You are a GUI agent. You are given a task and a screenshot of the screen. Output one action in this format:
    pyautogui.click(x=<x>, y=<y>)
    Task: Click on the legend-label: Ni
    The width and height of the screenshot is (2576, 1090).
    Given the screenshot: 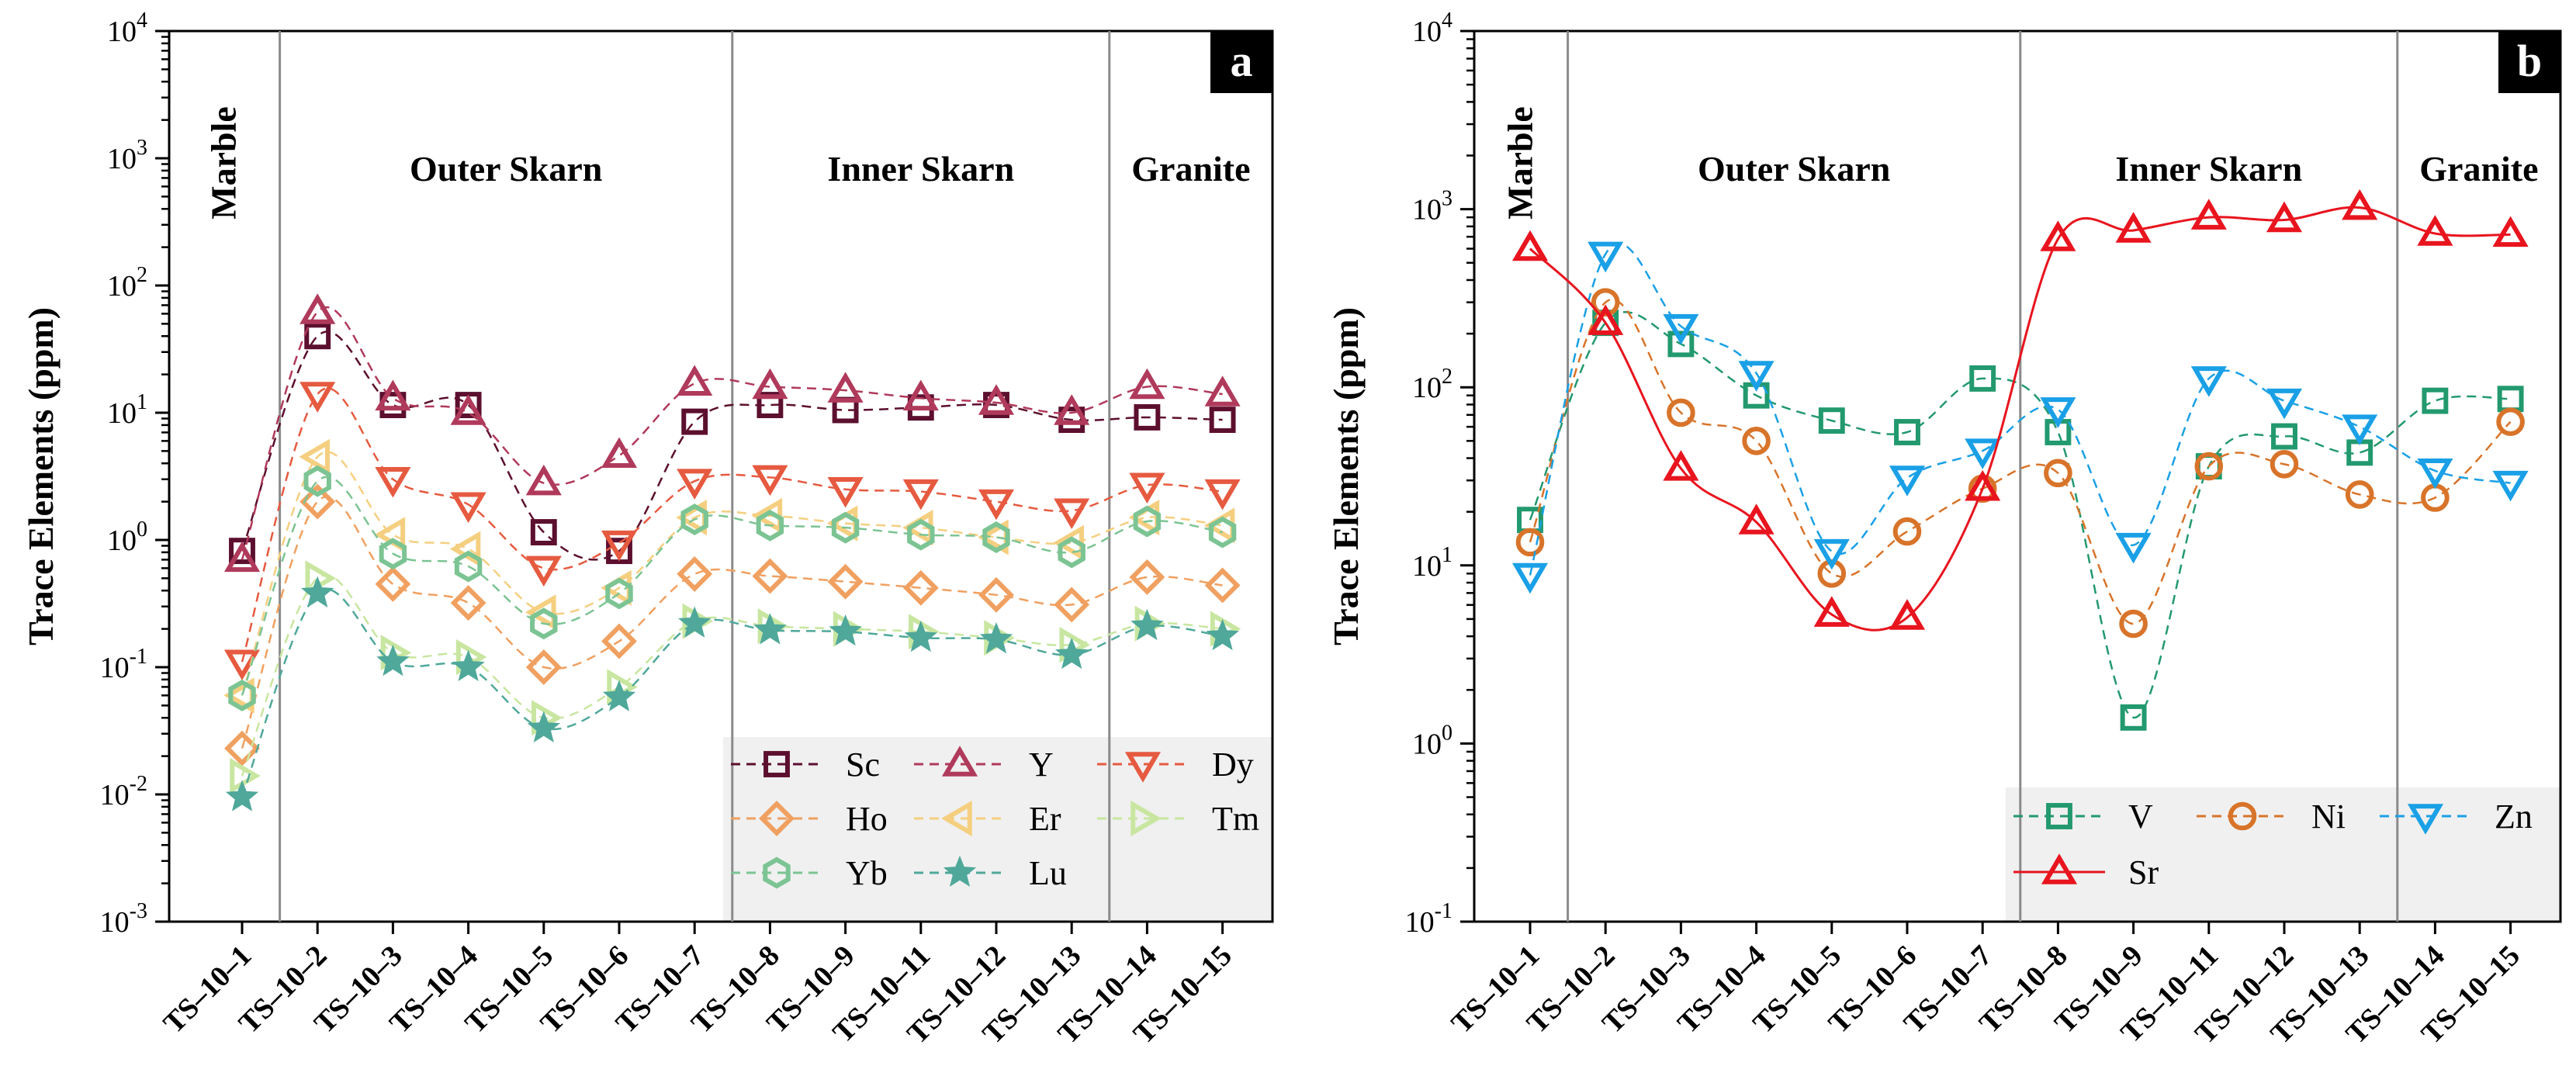 What is the action you would take?
    pyautogui.click(x=2328, y=817)
    